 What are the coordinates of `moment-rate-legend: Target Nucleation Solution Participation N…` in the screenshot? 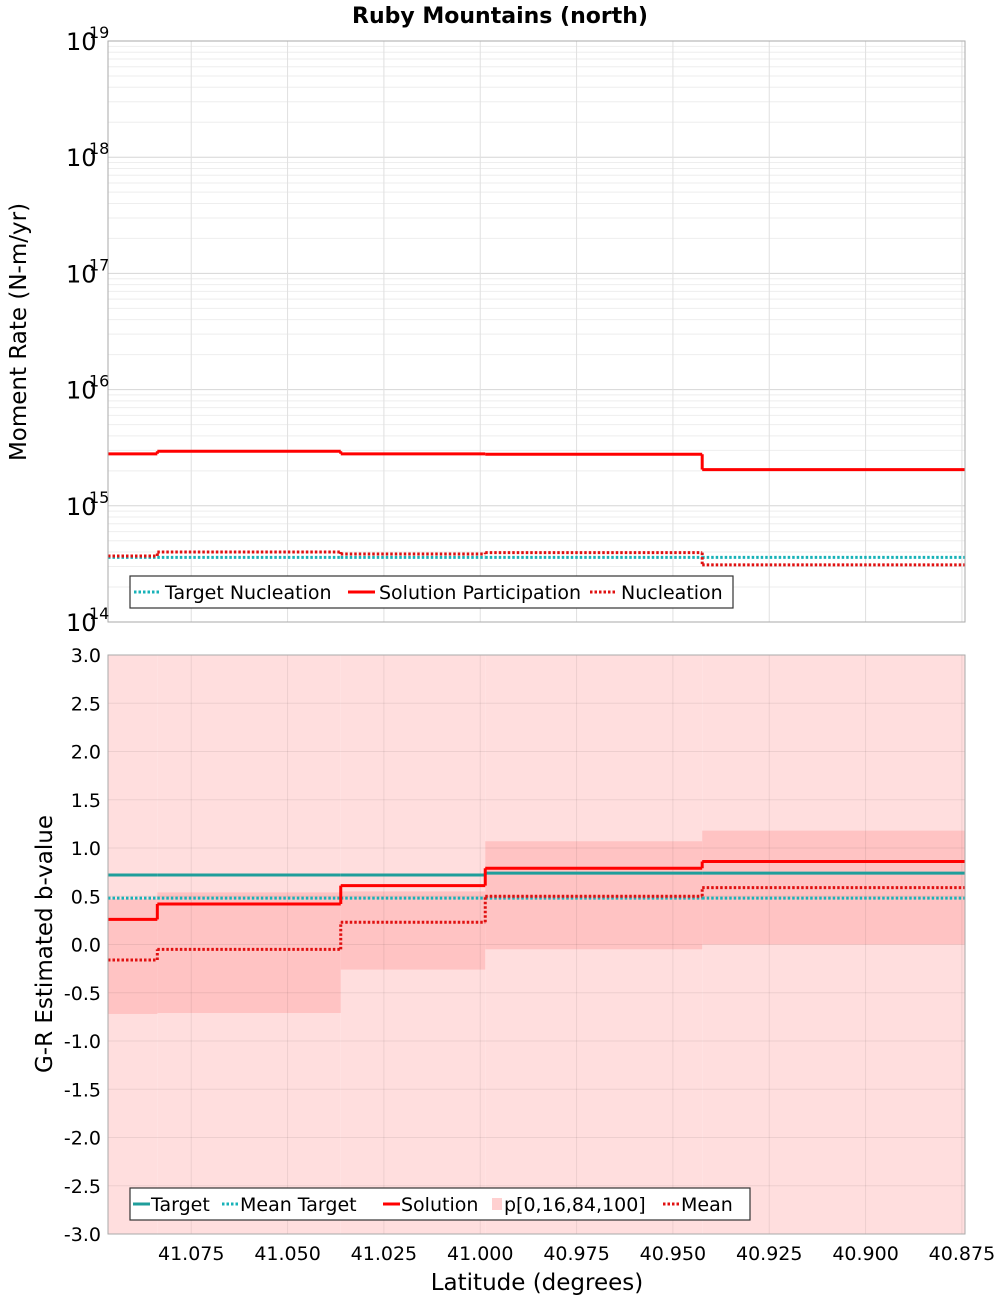 It's located at (431, 592).